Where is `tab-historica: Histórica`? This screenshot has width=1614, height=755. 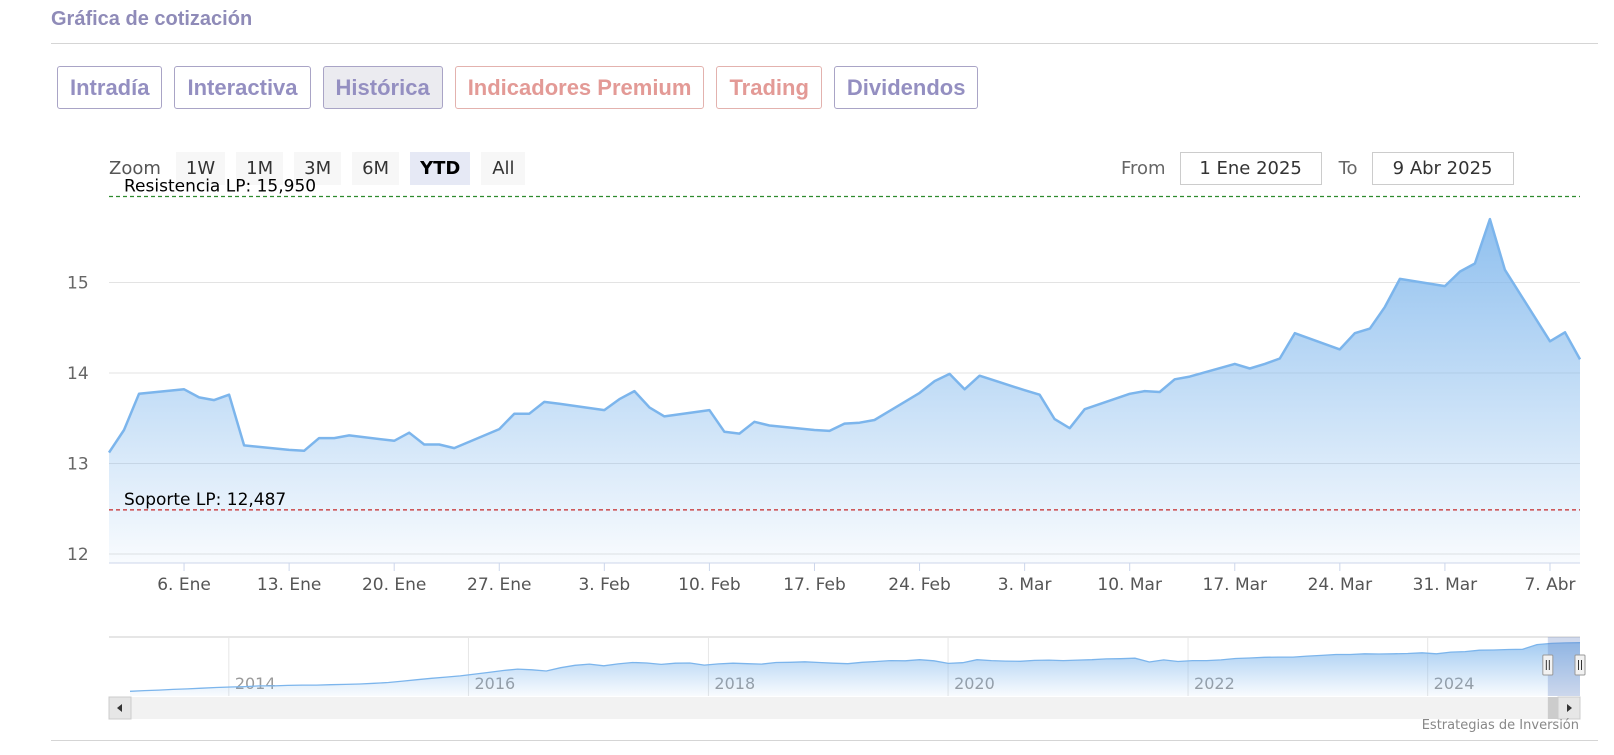 tab-historica: Histórica is located at coordinates (382, 87).